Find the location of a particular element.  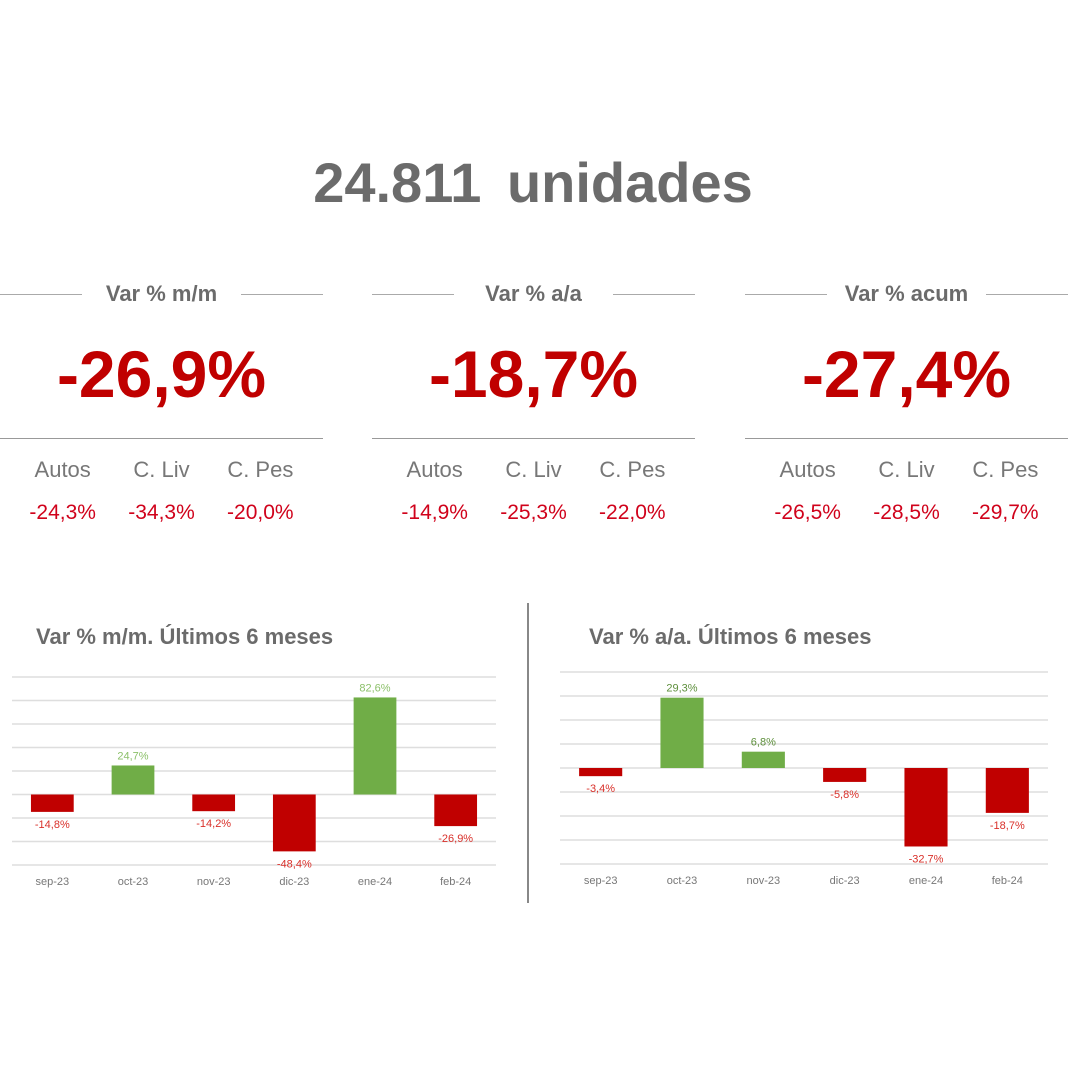

data-label: 24,7% is located at coordinates (132, 756).